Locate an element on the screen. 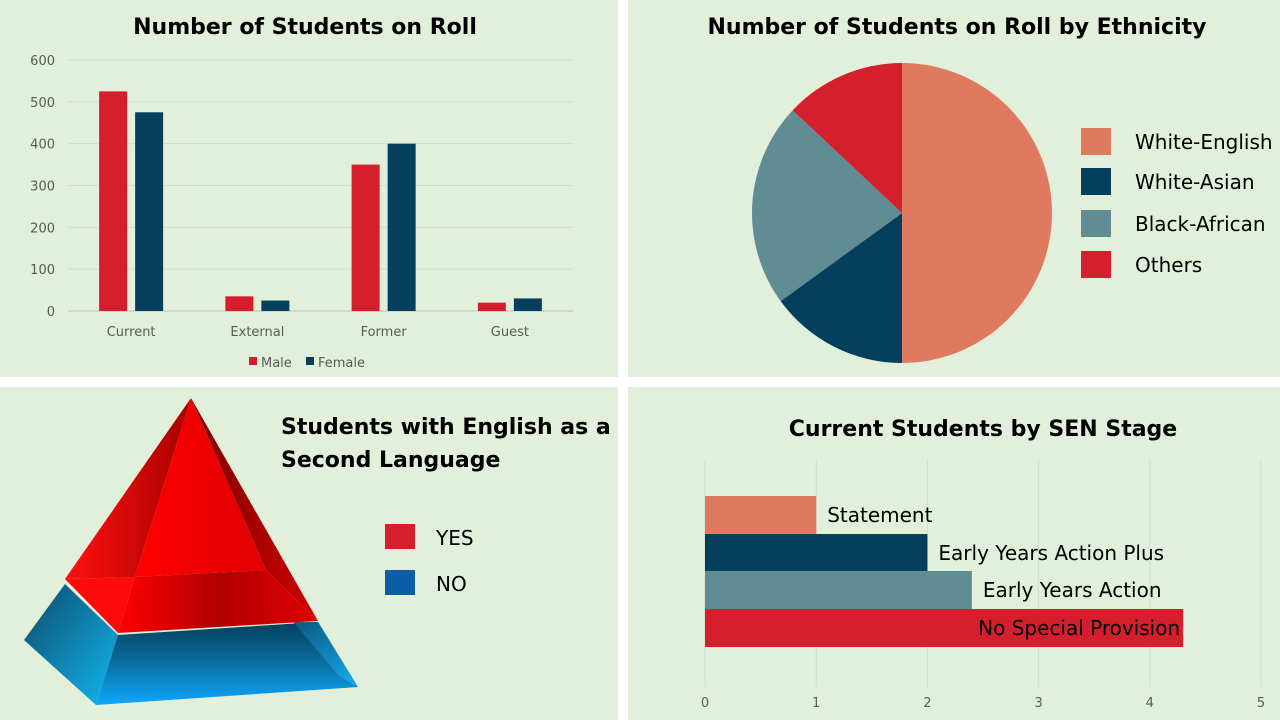  pyramid-yes-bottom-face is located at coordinates (218, 601).